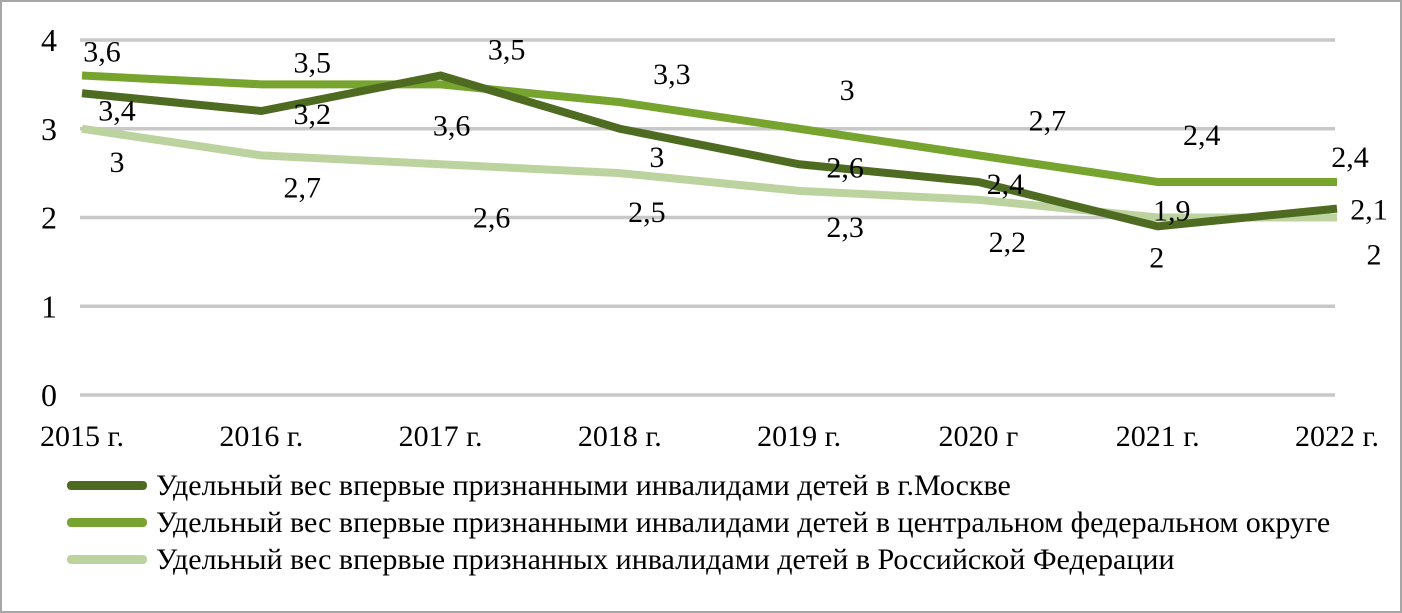 The image size is (1402, 613). Describe the element at coordinates (1172, 210) in the screenshot. I see `data-label-series-0: 1,9` at that location.